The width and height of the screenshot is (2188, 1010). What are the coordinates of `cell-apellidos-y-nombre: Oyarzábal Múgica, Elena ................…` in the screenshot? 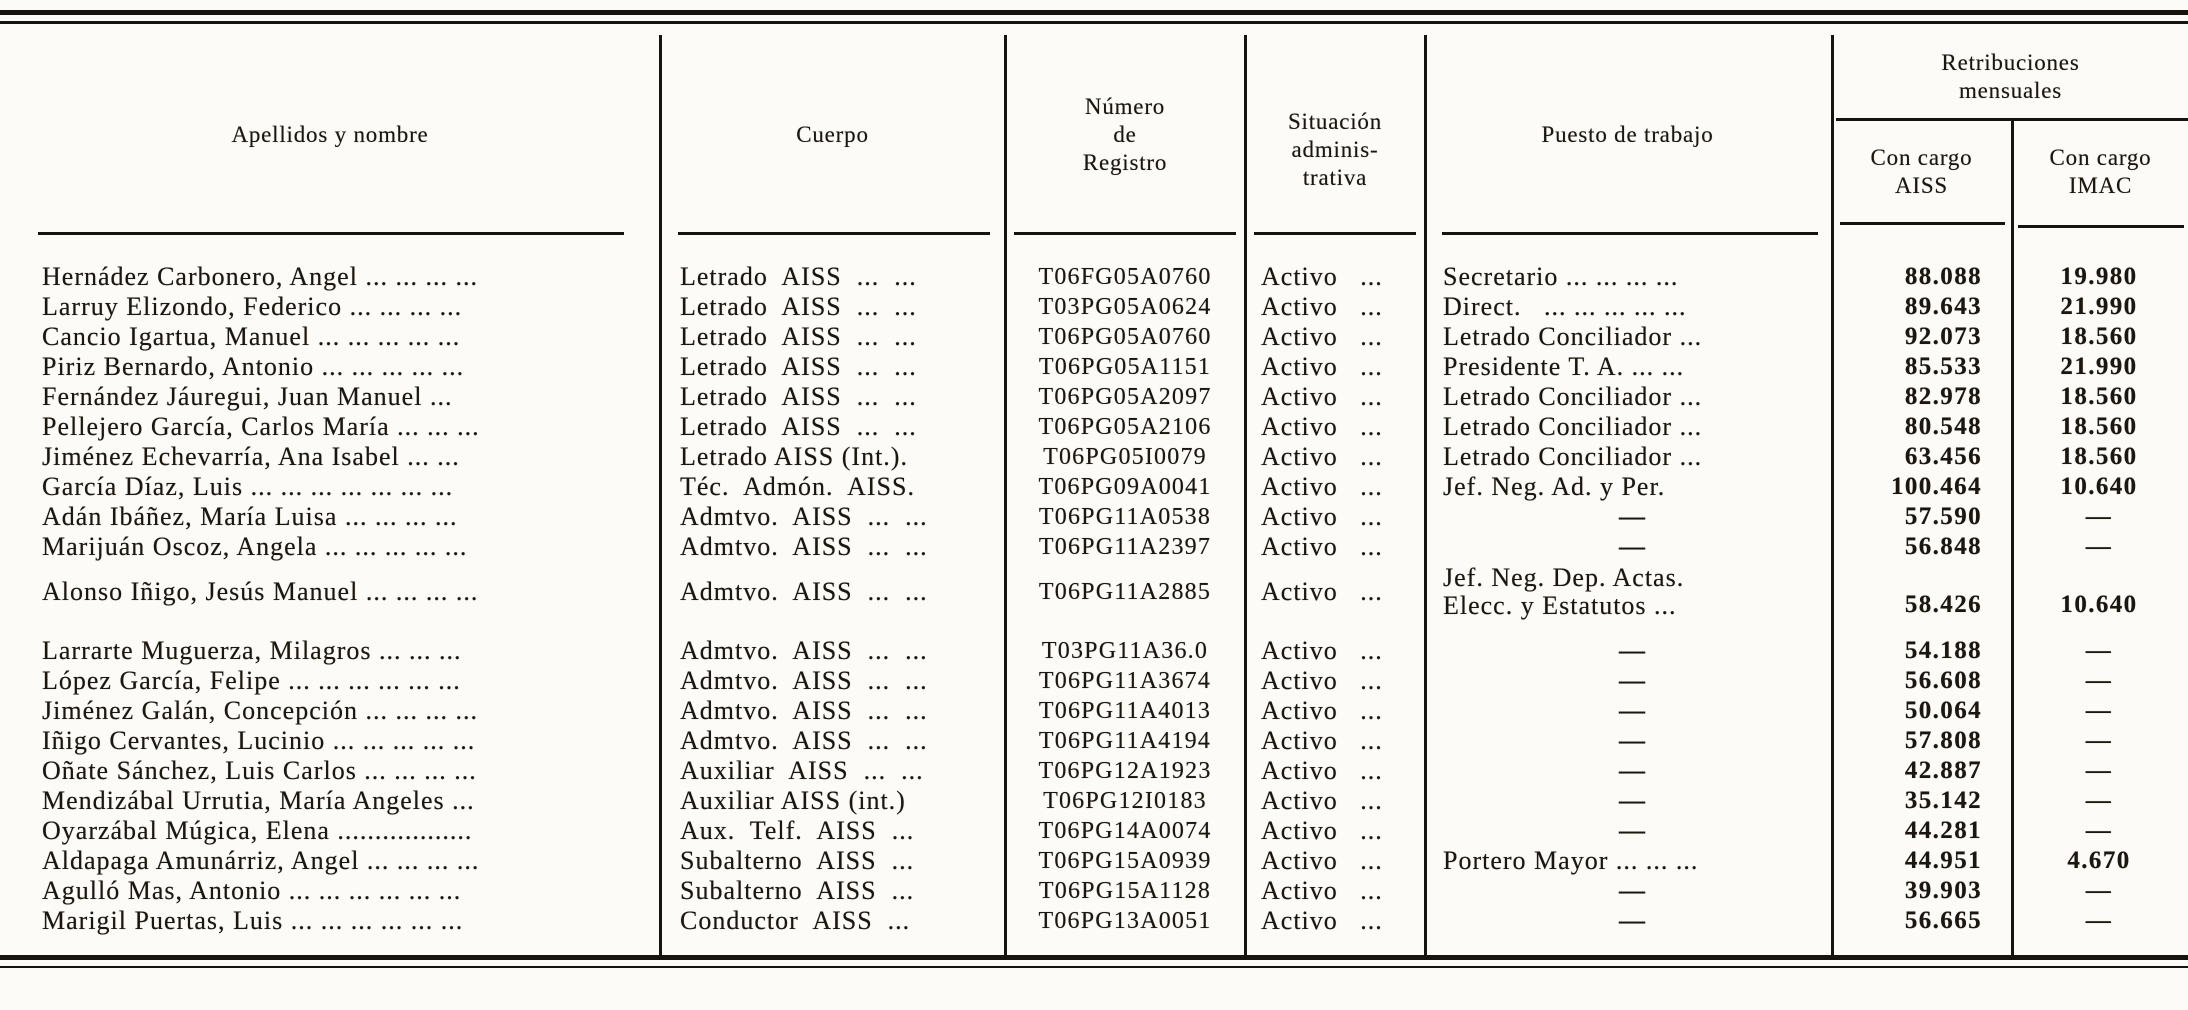 It's located at (257, 830).